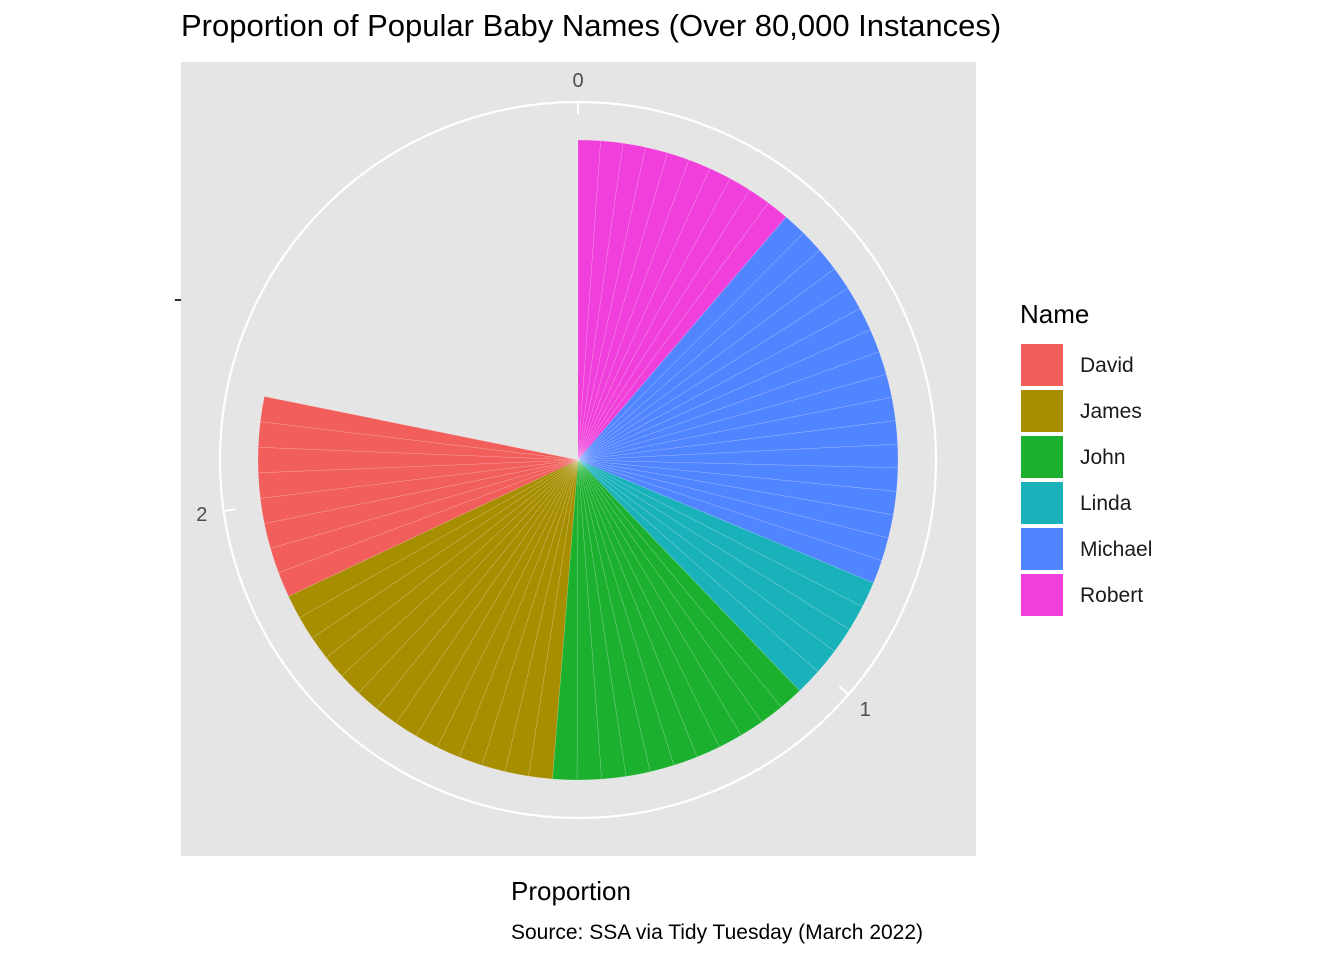 The height and width of the screenshot is (960, 1344). I want to click on legend-label: John, so click(1103, 458).